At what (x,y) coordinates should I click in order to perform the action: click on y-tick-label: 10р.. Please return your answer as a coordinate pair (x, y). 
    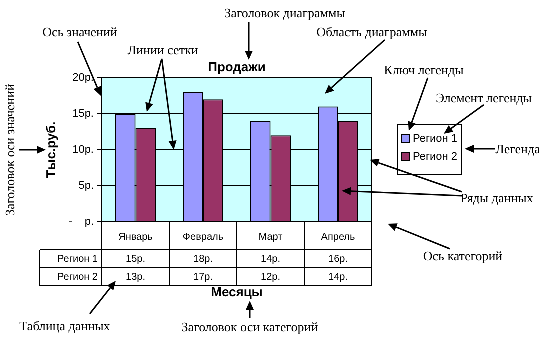
    Looking at the image, I should click on (83, 150).